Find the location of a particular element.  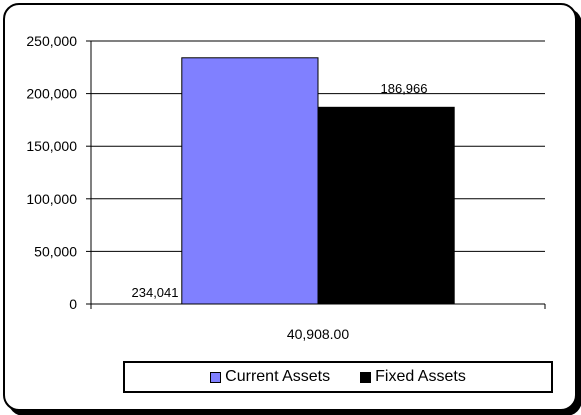

legend: Current Assets Fixed Assets is located at coordinates (338, 377).